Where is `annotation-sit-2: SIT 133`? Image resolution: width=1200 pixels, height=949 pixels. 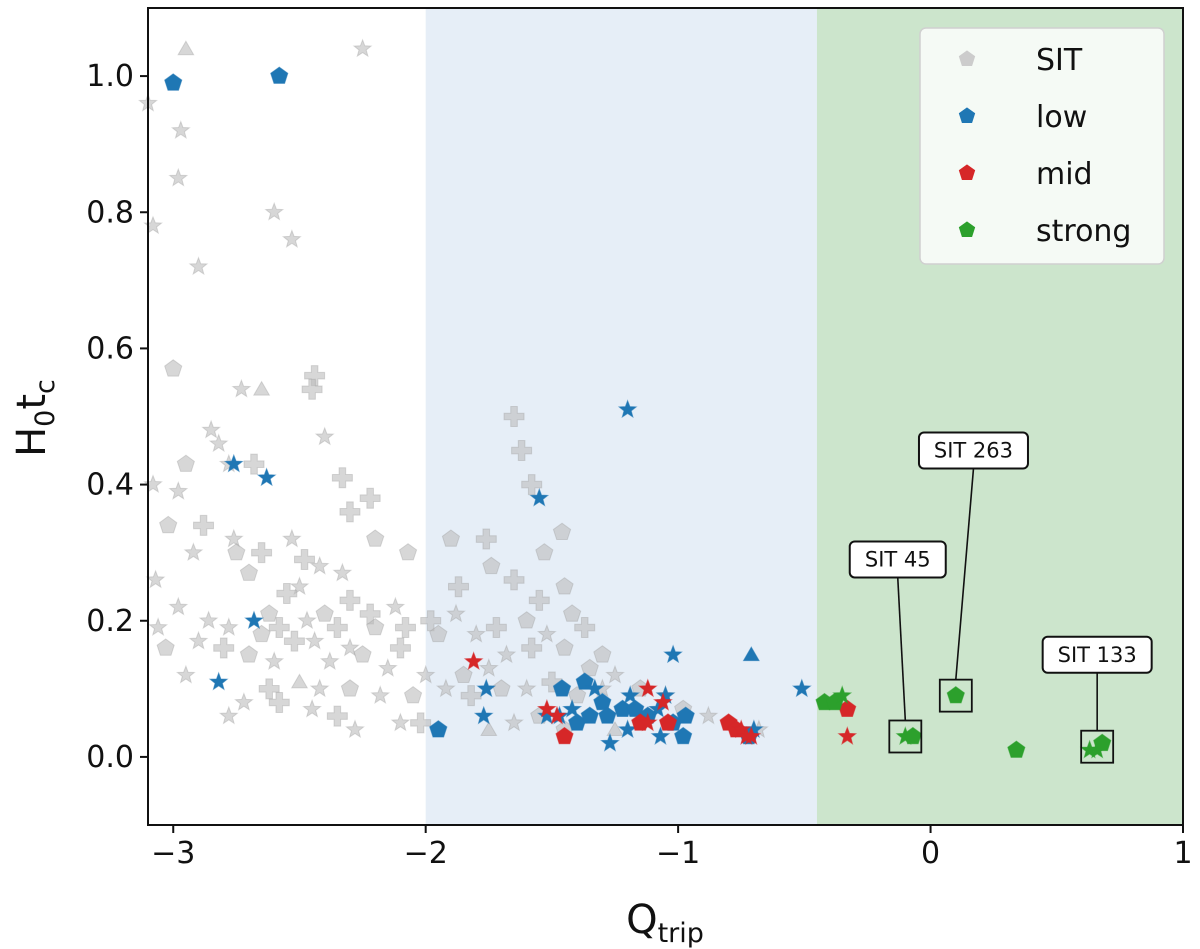 annotation-sit-2: SIT 133 is located at coordinates (1097, 699).